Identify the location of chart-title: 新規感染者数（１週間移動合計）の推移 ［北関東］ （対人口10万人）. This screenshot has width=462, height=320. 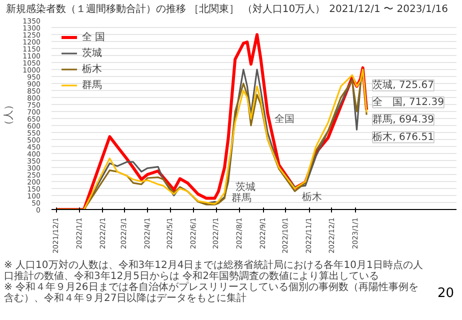
(166, 10).